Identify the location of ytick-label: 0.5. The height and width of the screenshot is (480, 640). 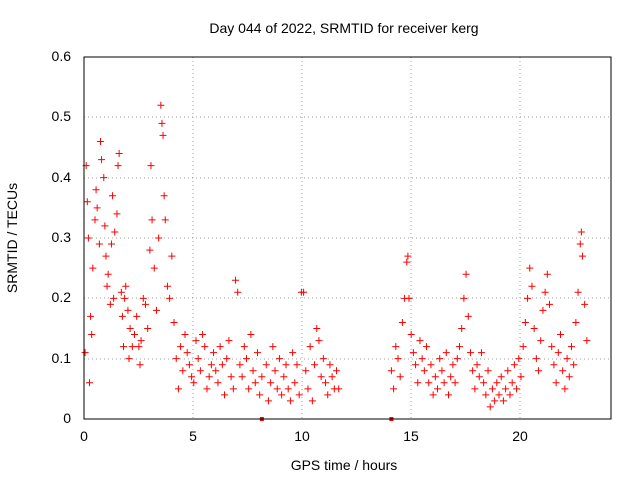
(62, 116).